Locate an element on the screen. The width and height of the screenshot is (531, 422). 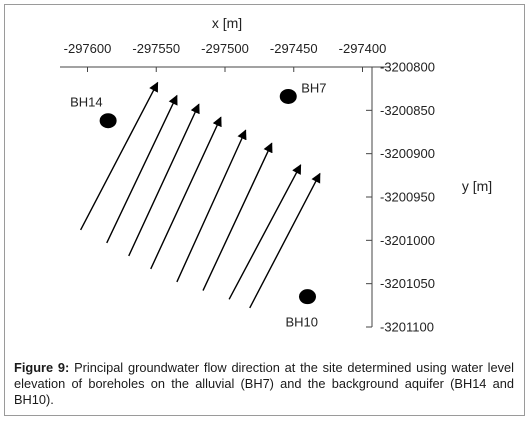
y-tick-label: -3201100 is located at coordinates (407, 327).